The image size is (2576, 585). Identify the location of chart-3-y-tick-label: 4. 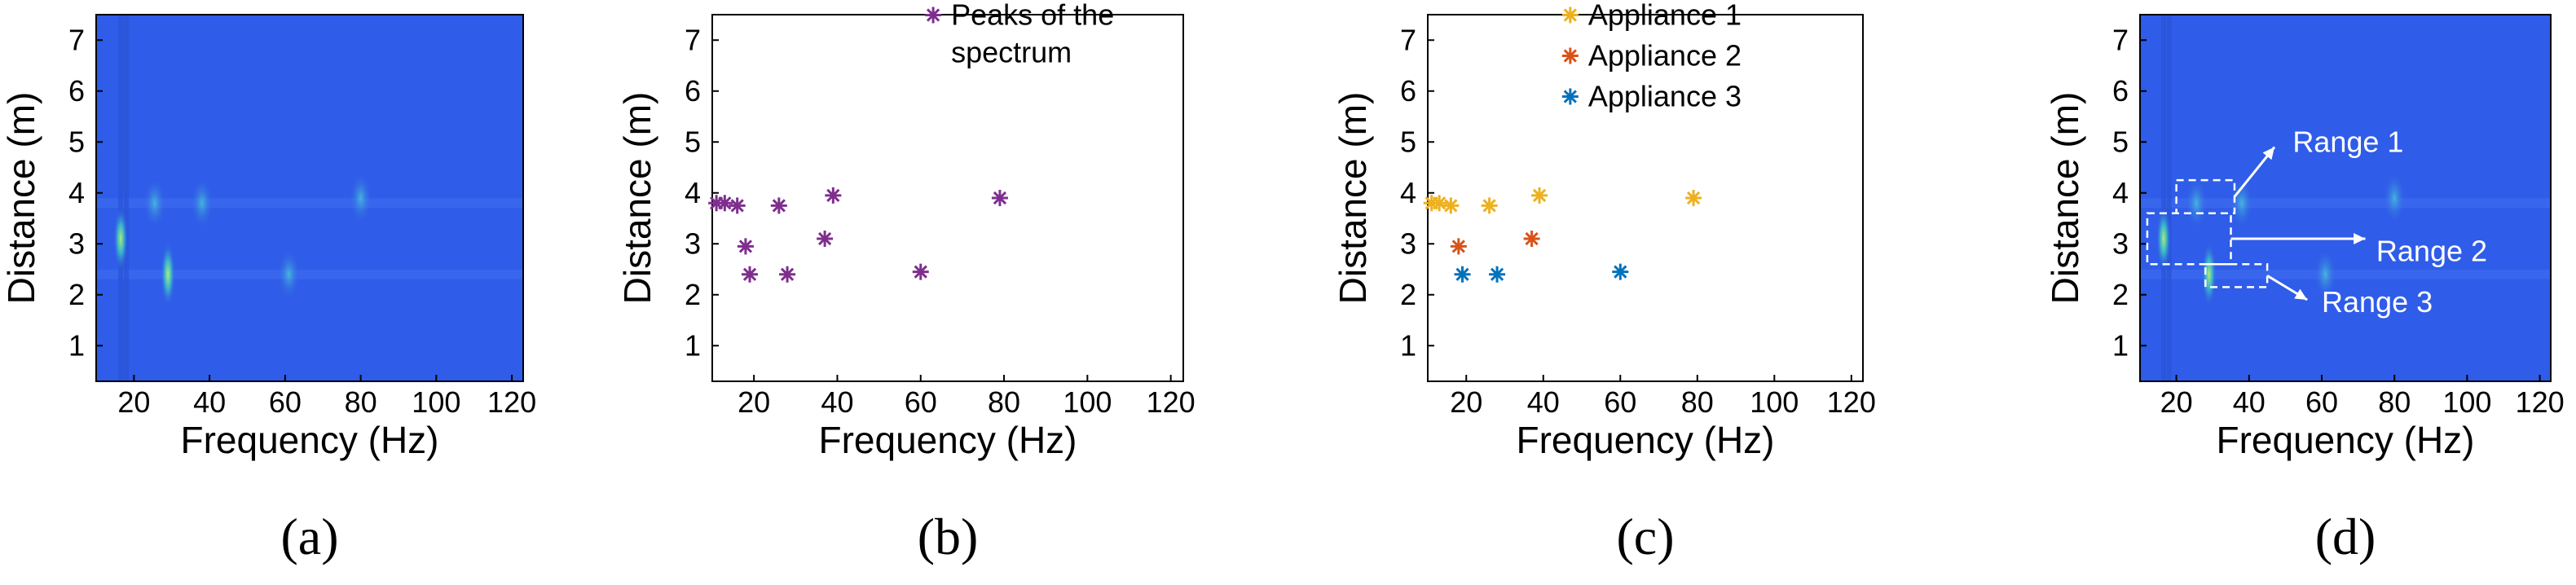
(1408, 192).